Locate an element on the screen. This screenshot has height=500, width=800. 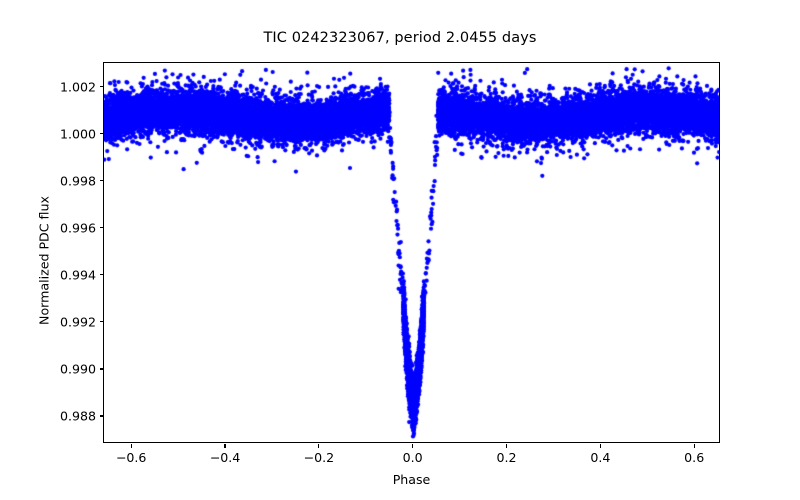
y-tick-label: 0.988 is located at coordinates (77, 416).